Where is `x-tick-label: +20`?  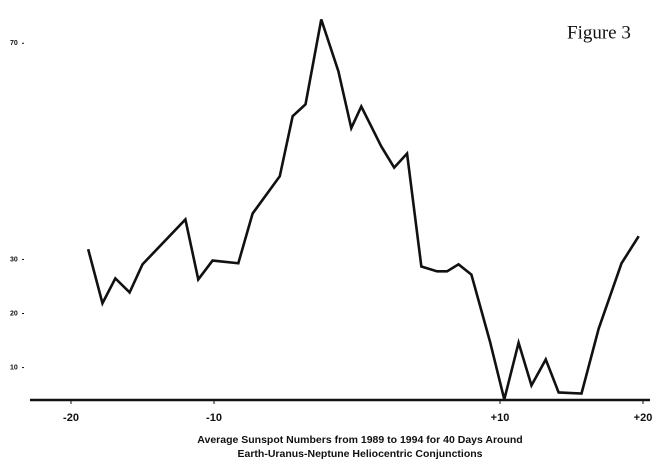 x-tick-label: +20 is located at coordinates (643, 418).